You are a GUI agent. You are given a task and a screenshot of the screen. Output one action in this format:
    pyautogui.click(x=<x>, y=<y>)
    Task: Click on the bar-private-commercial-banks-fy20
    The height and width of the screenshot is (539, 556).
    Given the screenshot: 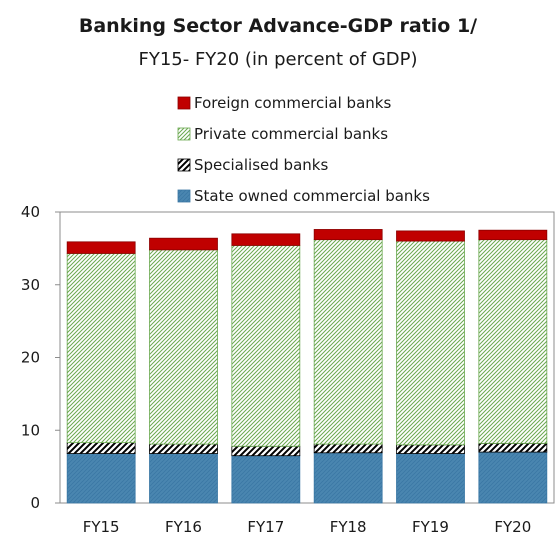 What is the action you would take?
    pyautogui.click(x=513, y=341)
    